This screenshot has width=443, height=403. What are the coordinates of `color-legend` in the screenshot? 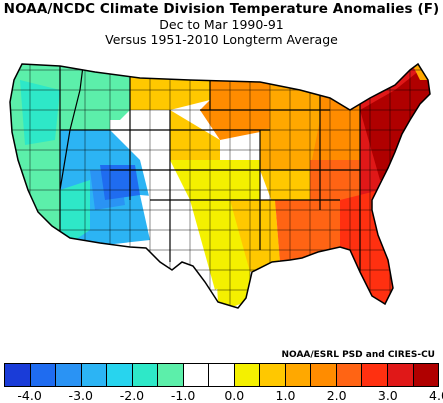 It's located at (221, 375).